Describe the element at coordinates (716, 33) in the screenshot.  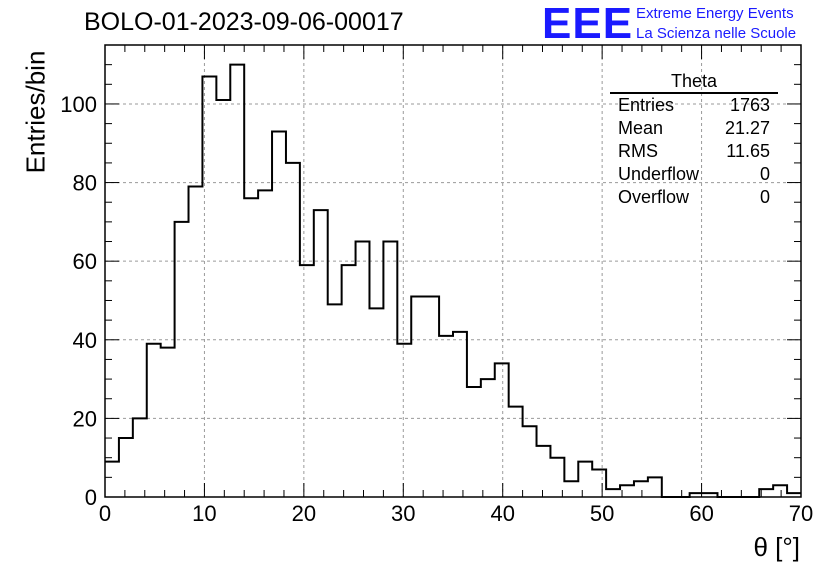
I see `org-line-2: La Scienza nelle Scuole` at that location.